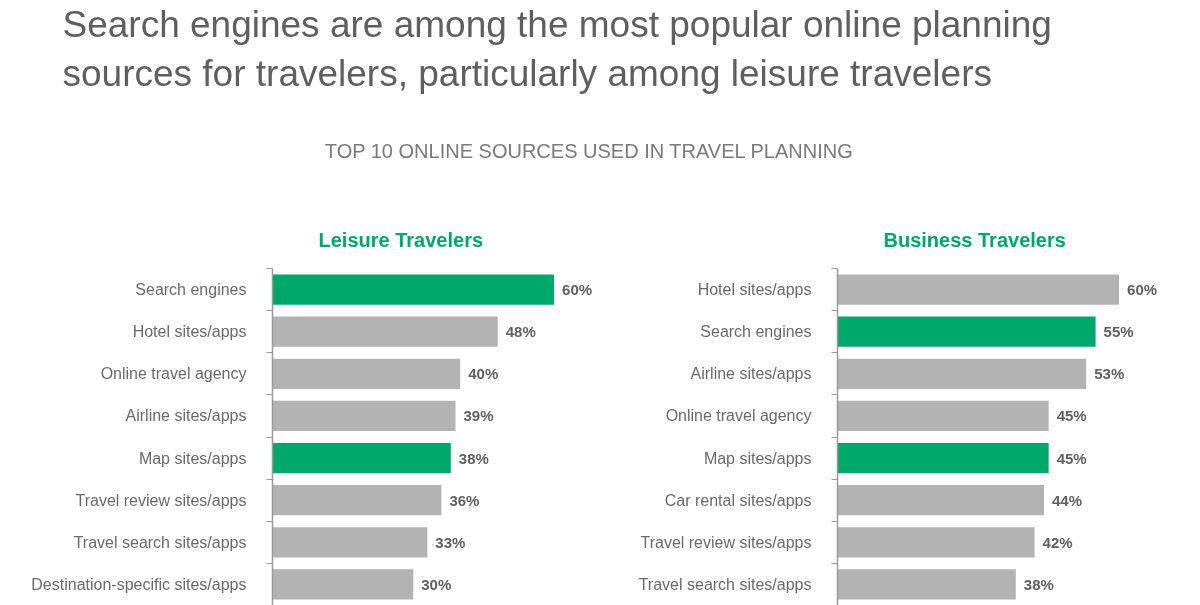 This screenshot has height=605, width=1200. What do you see at coordinates (1109, 374) in the screenshot?
I see `data-label: 53%` at bounding box center [1109, 374].